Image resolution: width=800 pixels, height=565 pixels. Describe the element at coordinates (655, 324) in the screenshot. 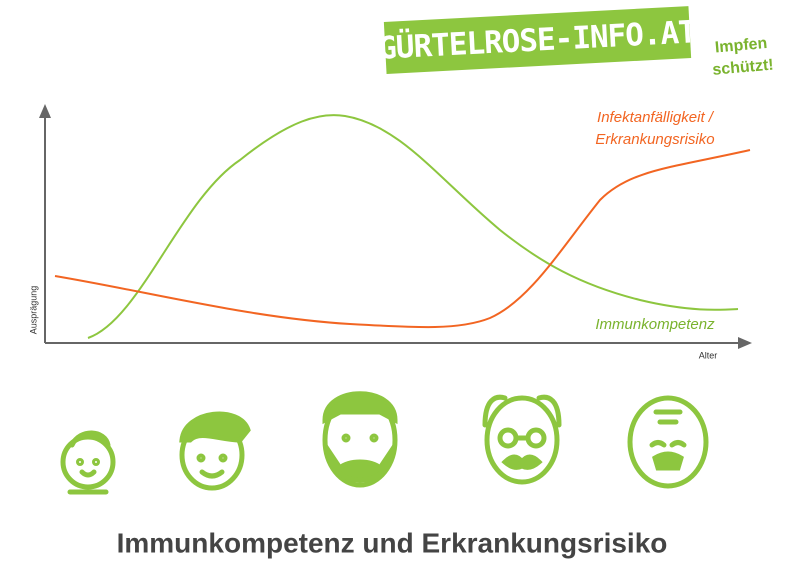

I see `immunity-label: Immunkompetenz` at that location.